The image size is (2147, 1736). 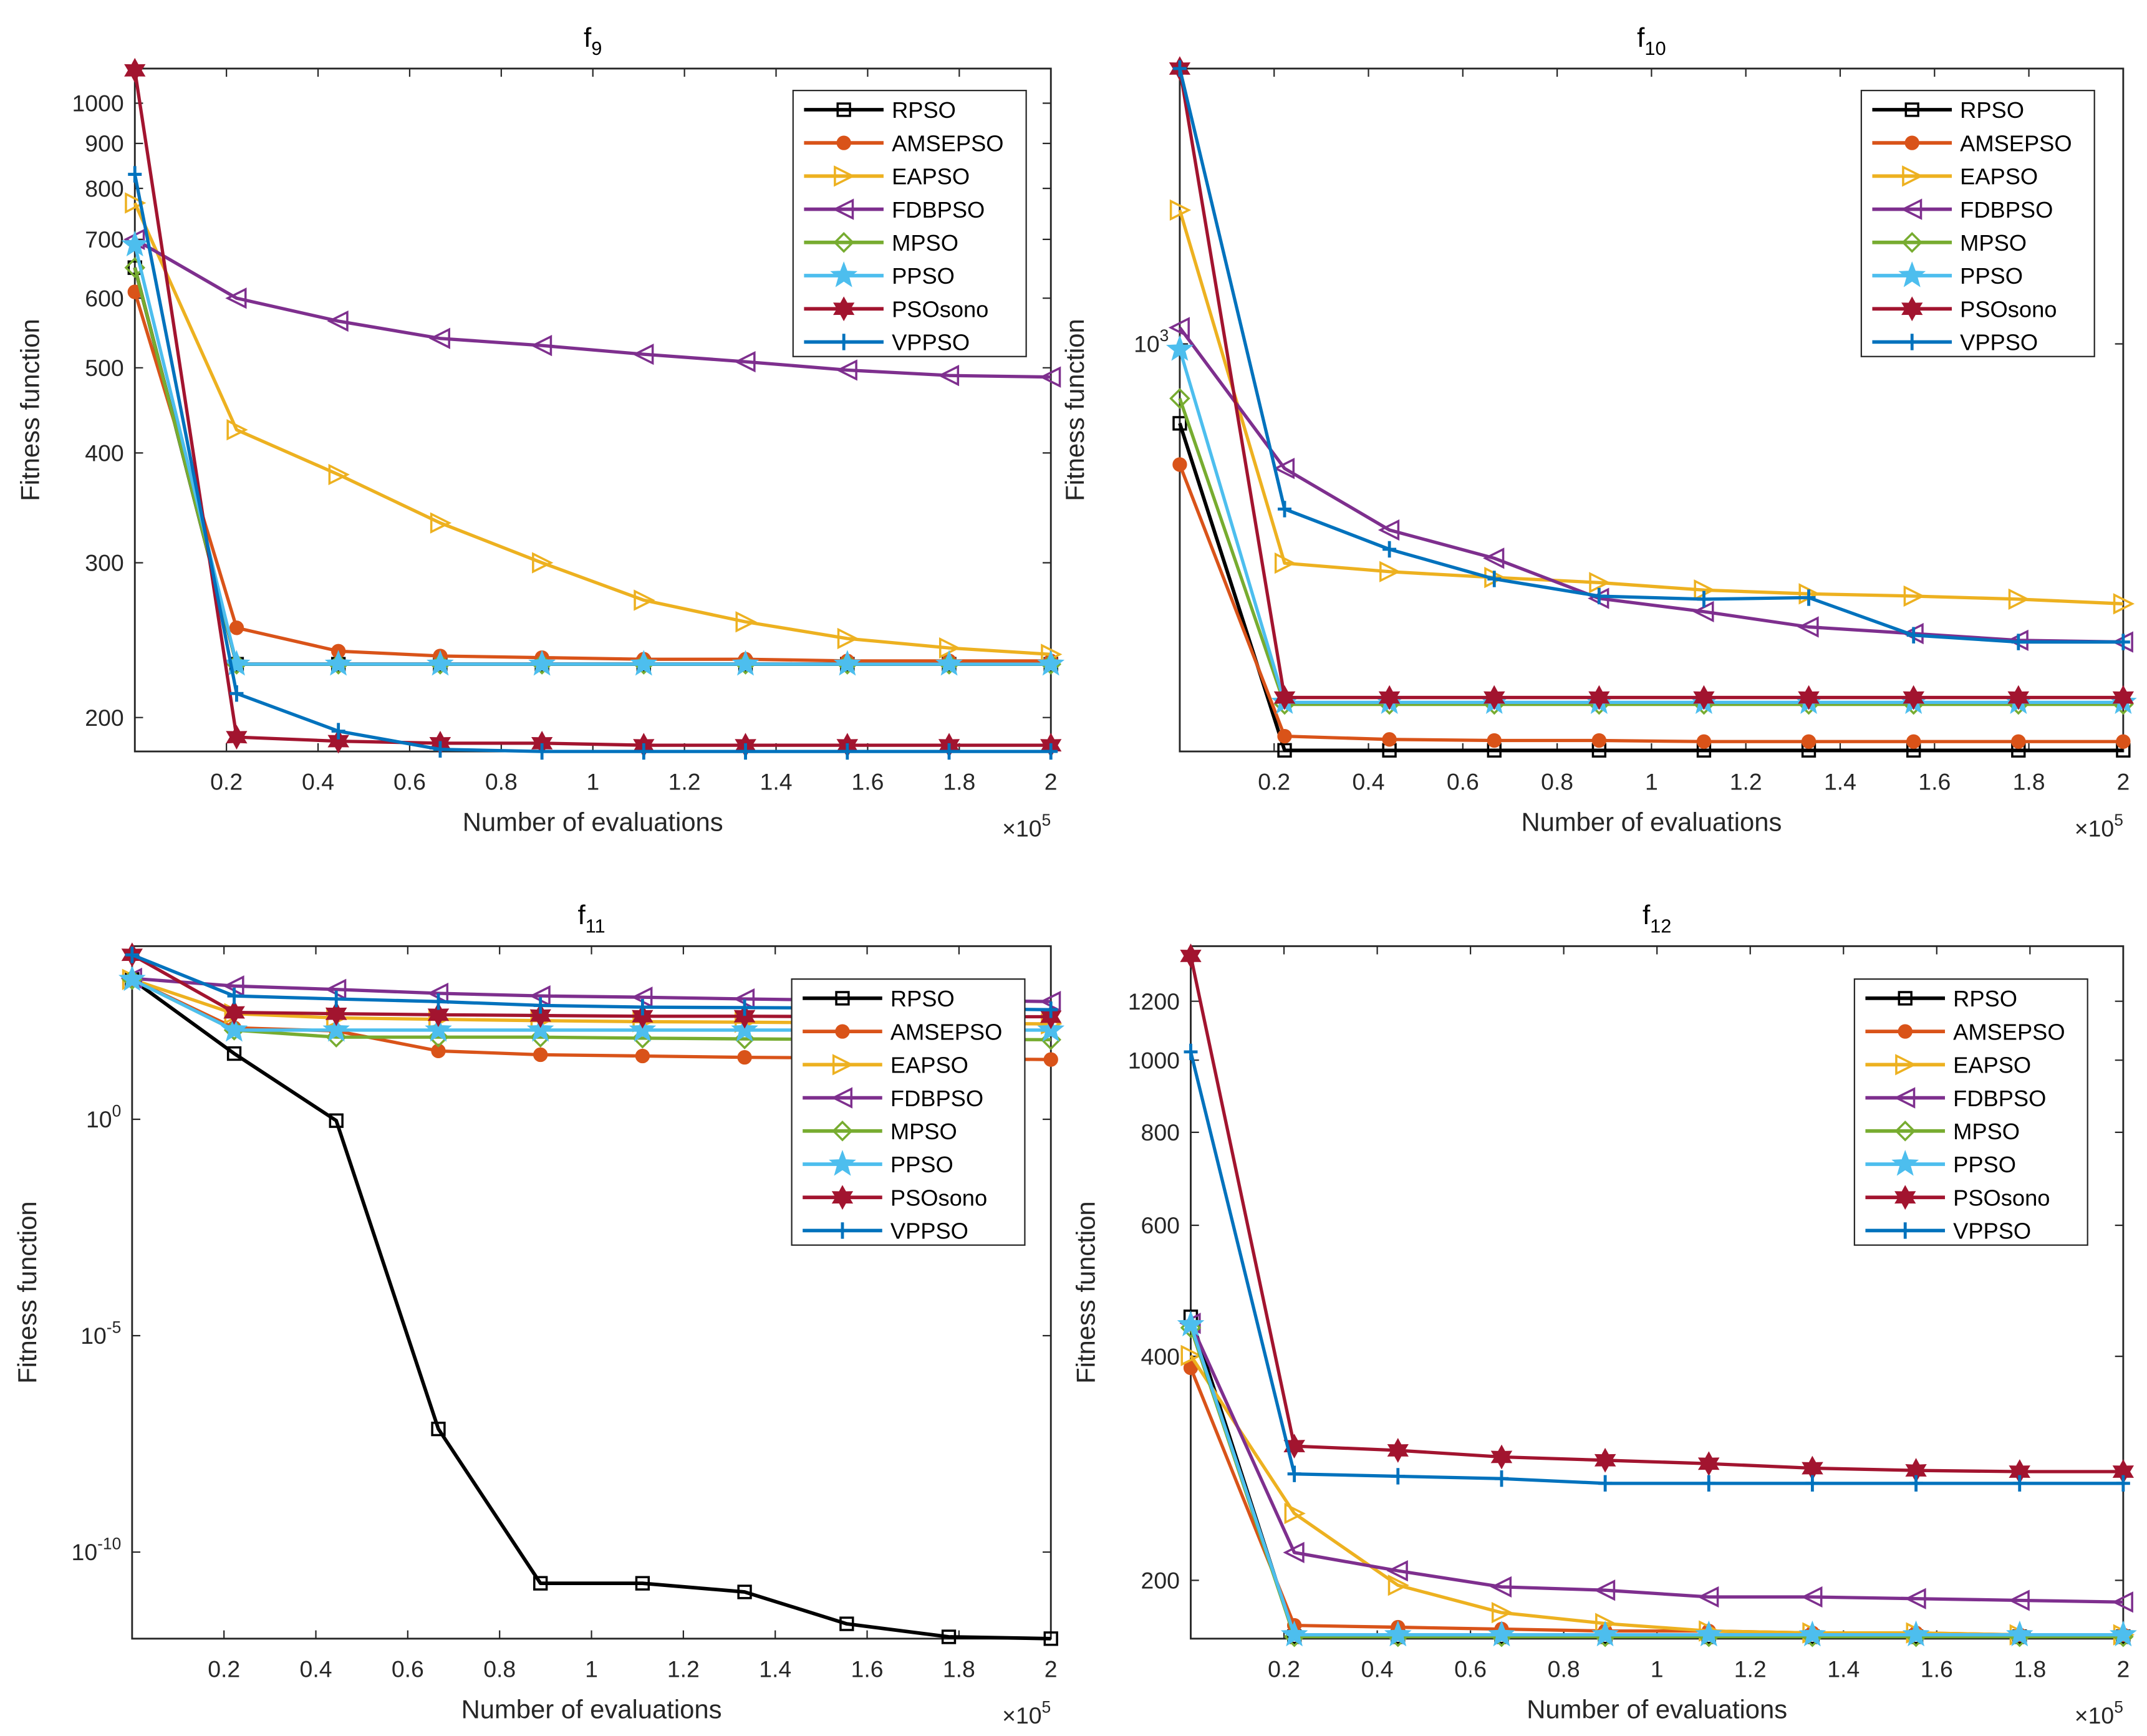 I want to click on chart-title: f10, so click(x=1652, y=41).